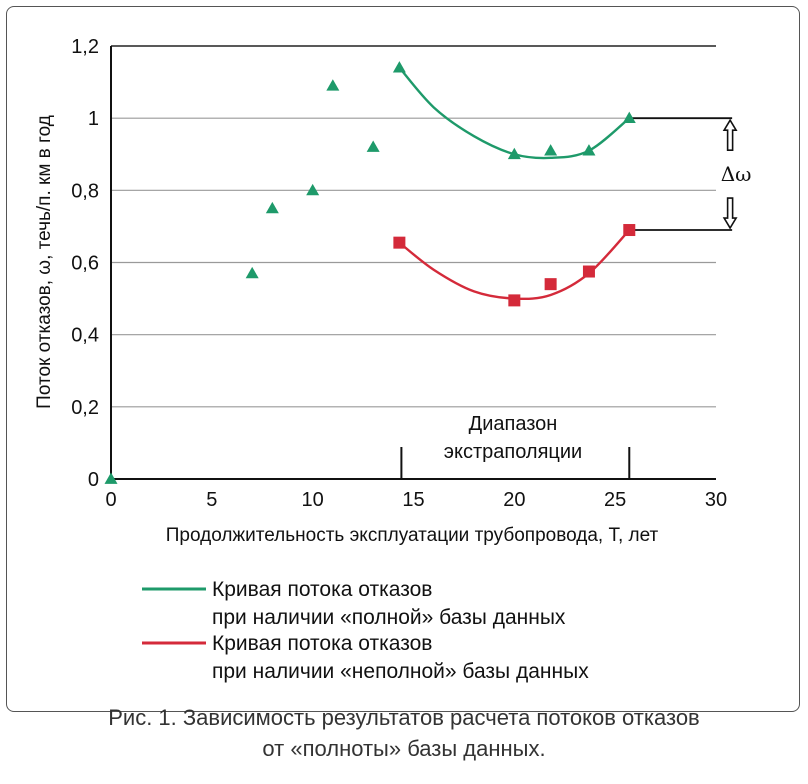  I want to click on x-tick-labels: 0 5 10 15 20 25 30, so click(416, 500).